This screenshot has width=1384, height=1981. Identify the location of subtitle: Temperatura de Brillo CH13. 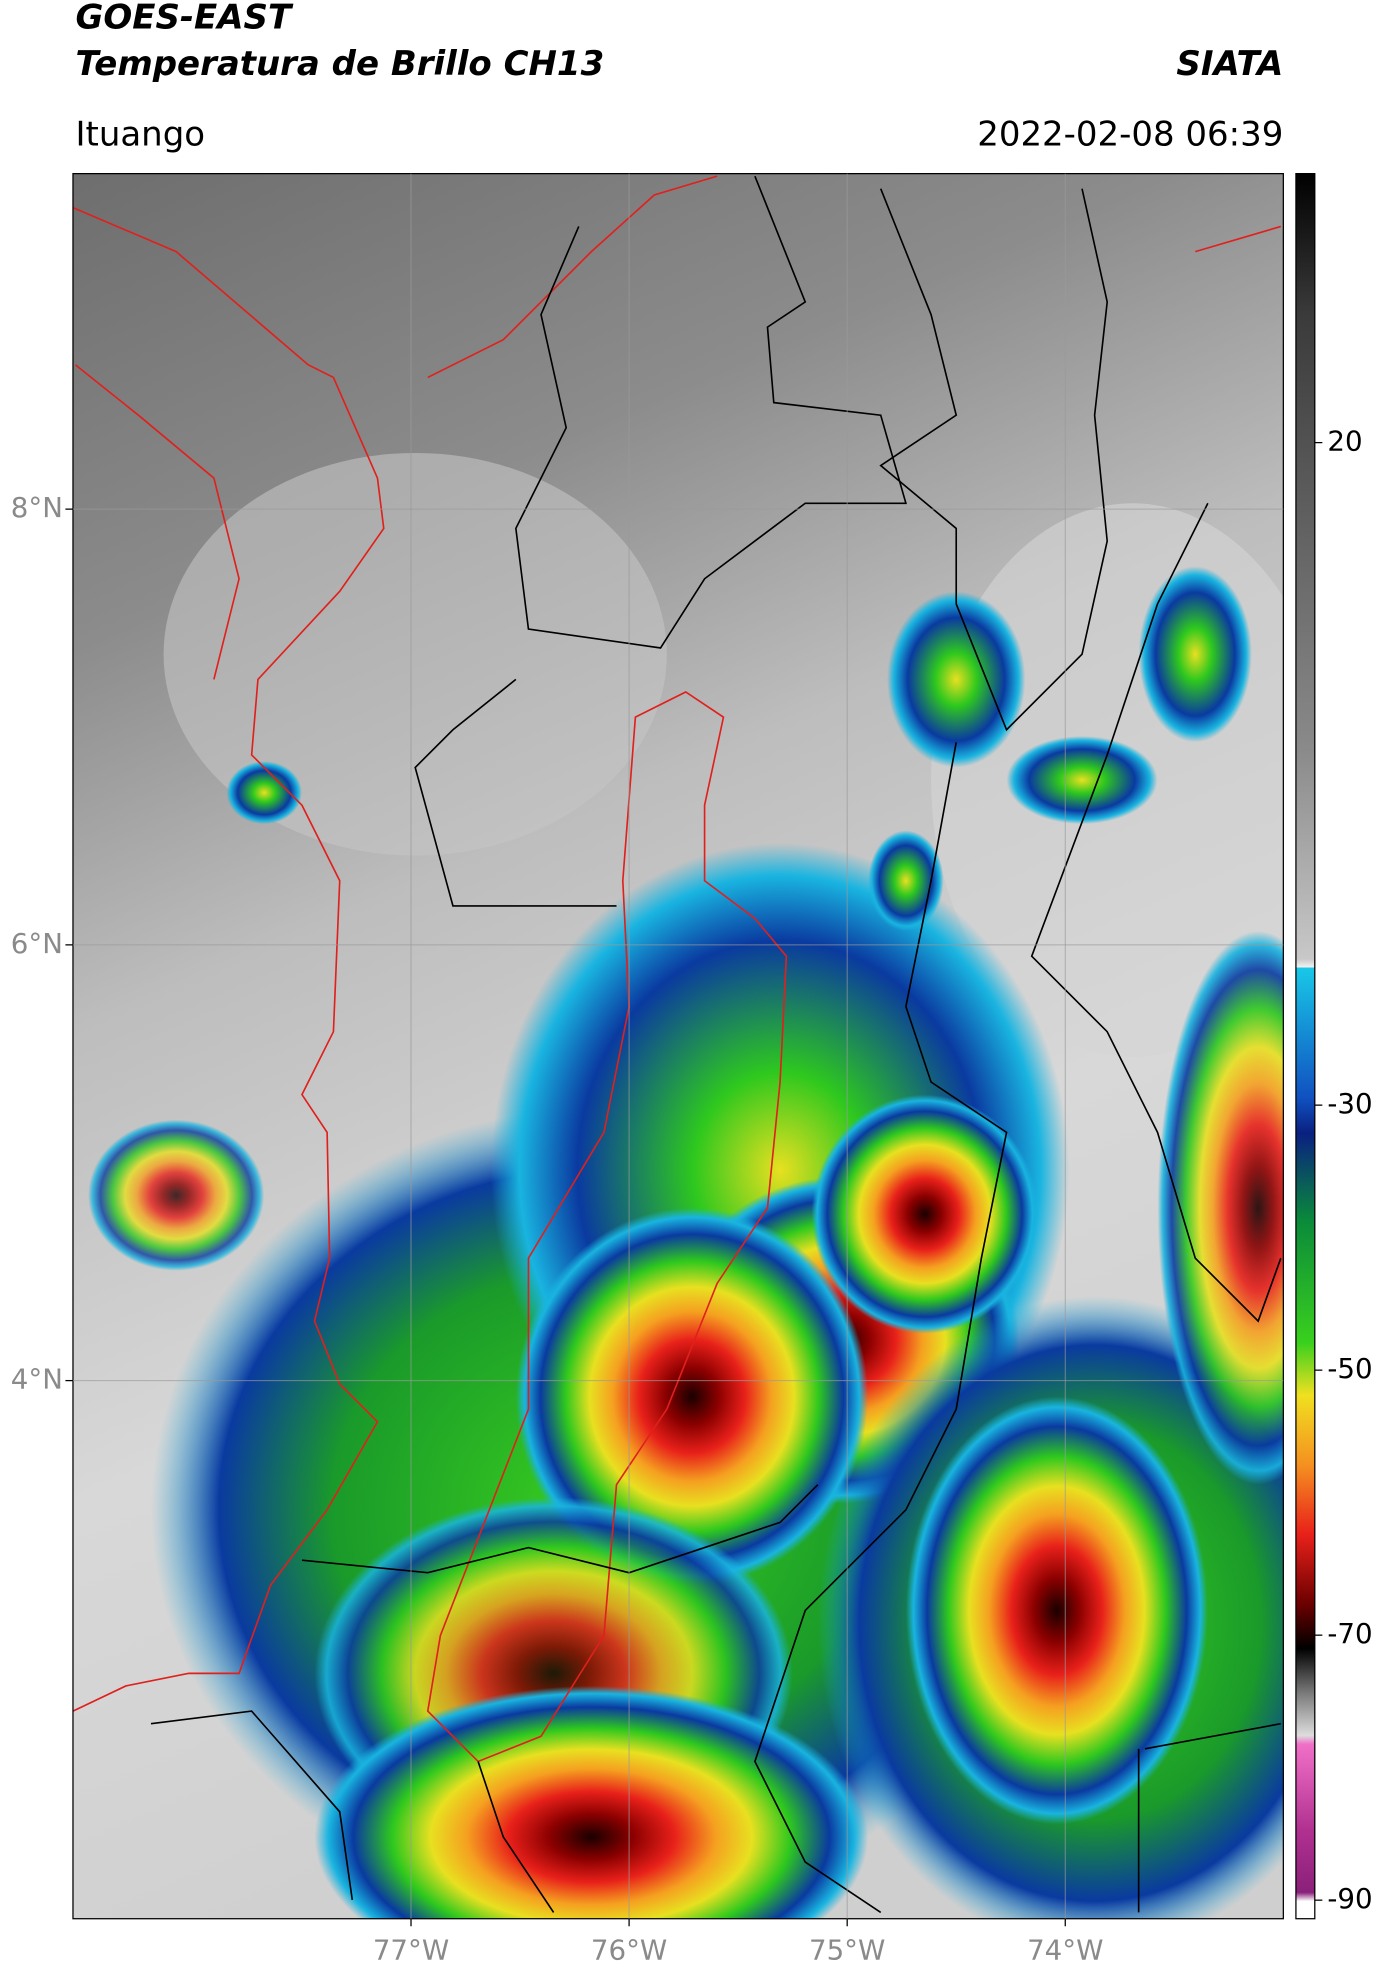
(339, 64).